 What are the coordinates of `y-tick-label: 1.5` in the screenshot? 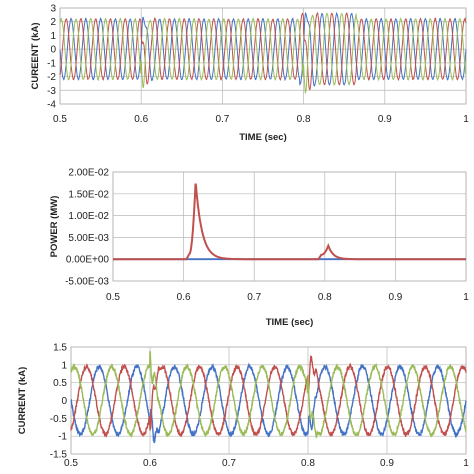 It's located at (60, 348).